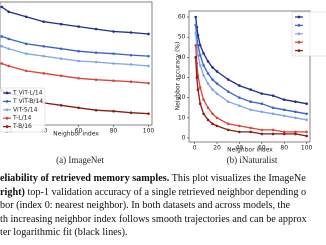 Image resolution: width=326 pixels, height=245 pixels. What do you see at coordinates (80, 160) in the screenshot?
I see `subcaption: (a) ImageNet` at bounding box center [80, 160].